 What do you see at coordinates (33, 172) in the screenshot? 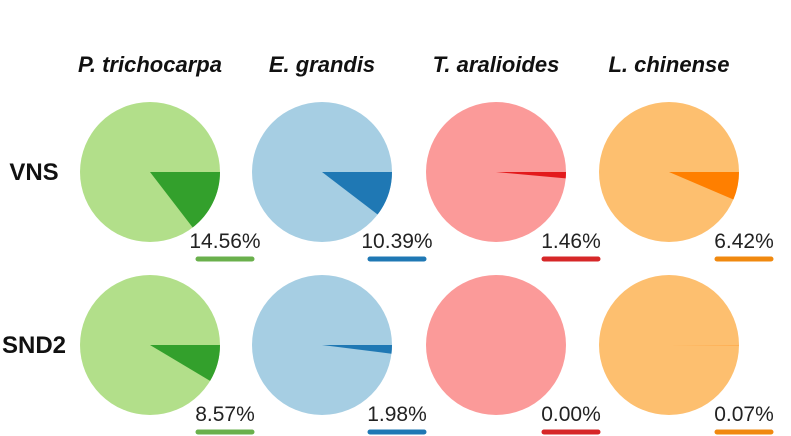
I see `row-label-vns: VNS` at bounding box center [33, 172].